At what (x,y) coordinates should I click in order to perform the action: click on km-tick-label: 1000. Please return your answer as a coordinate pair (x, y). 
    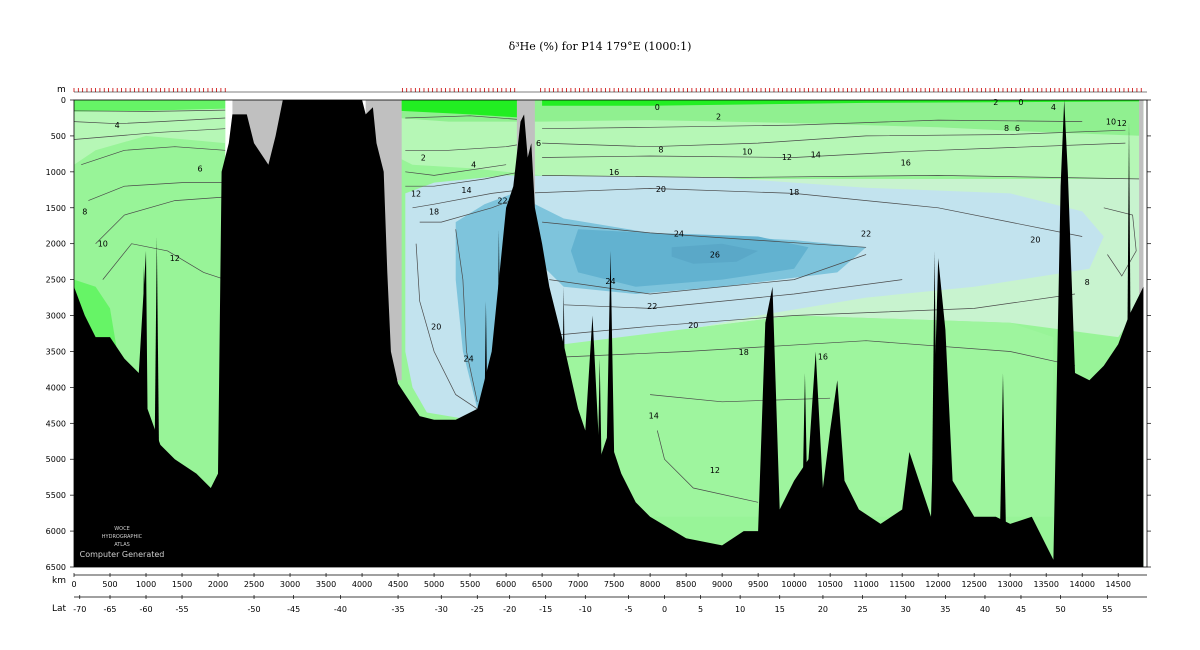
    Looking at the image, I should click on (146, 584).